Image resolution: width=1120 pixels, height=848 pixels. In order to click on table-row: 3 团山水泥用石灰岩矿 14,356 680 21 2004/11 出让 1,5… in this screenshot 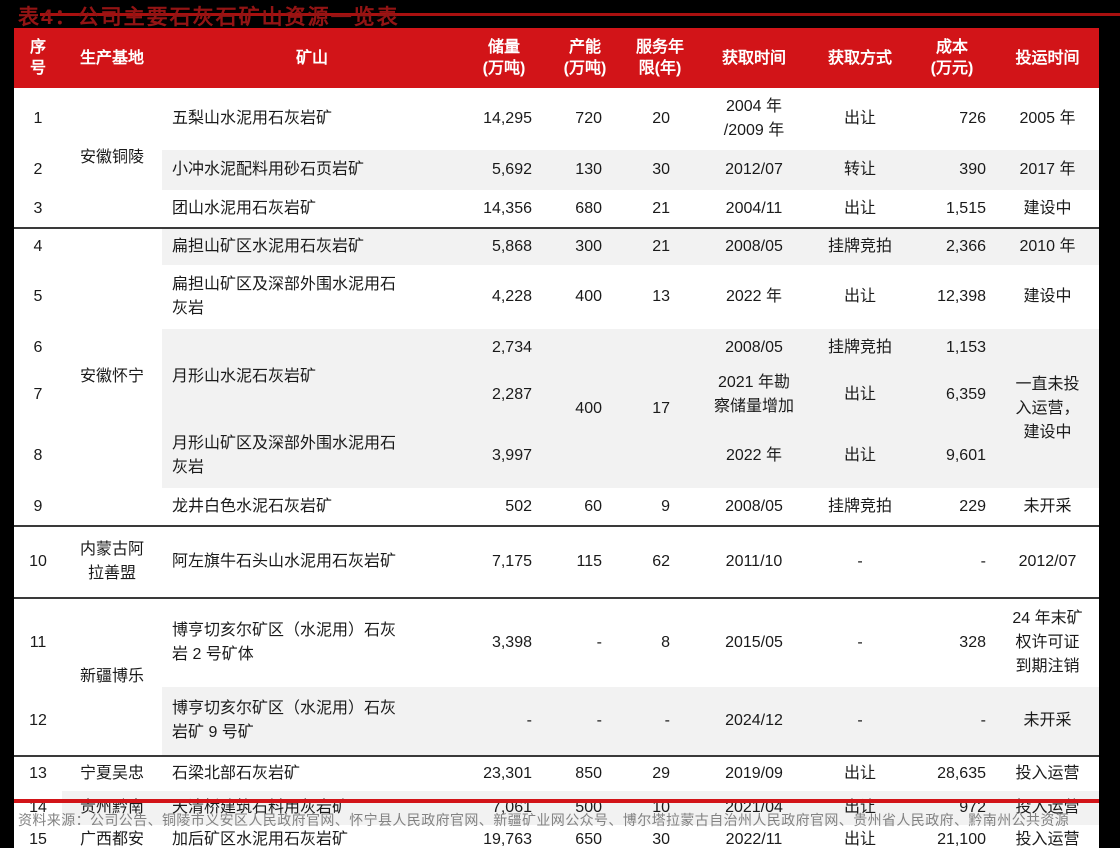, I will do `click(556, 209)`.